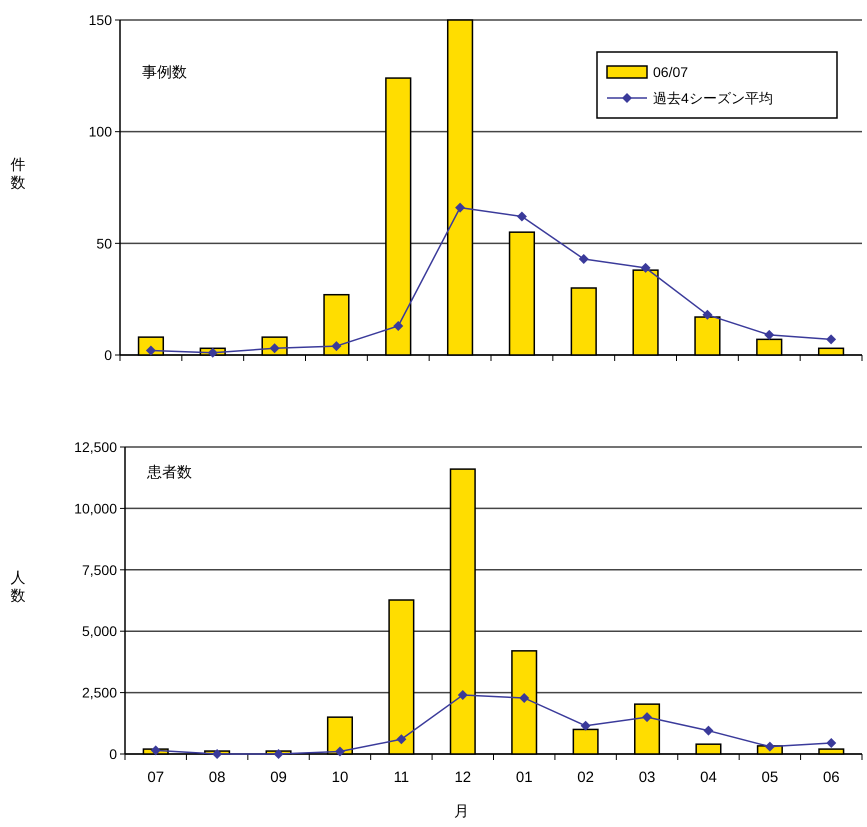 The width and height of the screenshot is (867, 827). I want to click on y-axis-title: 人数, so click(18, 587).